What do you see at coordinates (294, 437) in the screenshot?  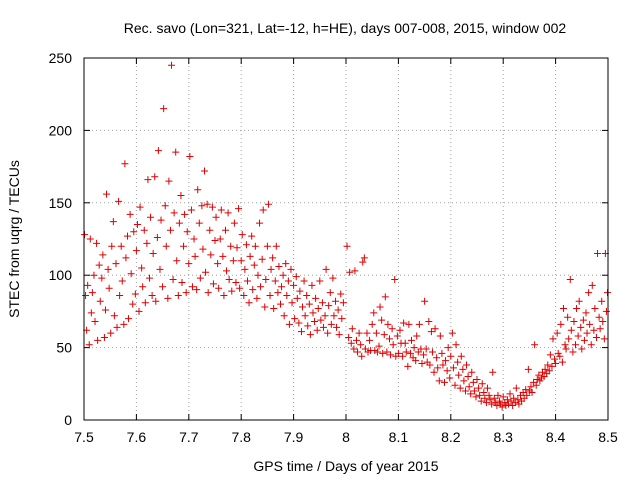 I see `x-tick-label: 7.9` at bounding box center [294, 437].